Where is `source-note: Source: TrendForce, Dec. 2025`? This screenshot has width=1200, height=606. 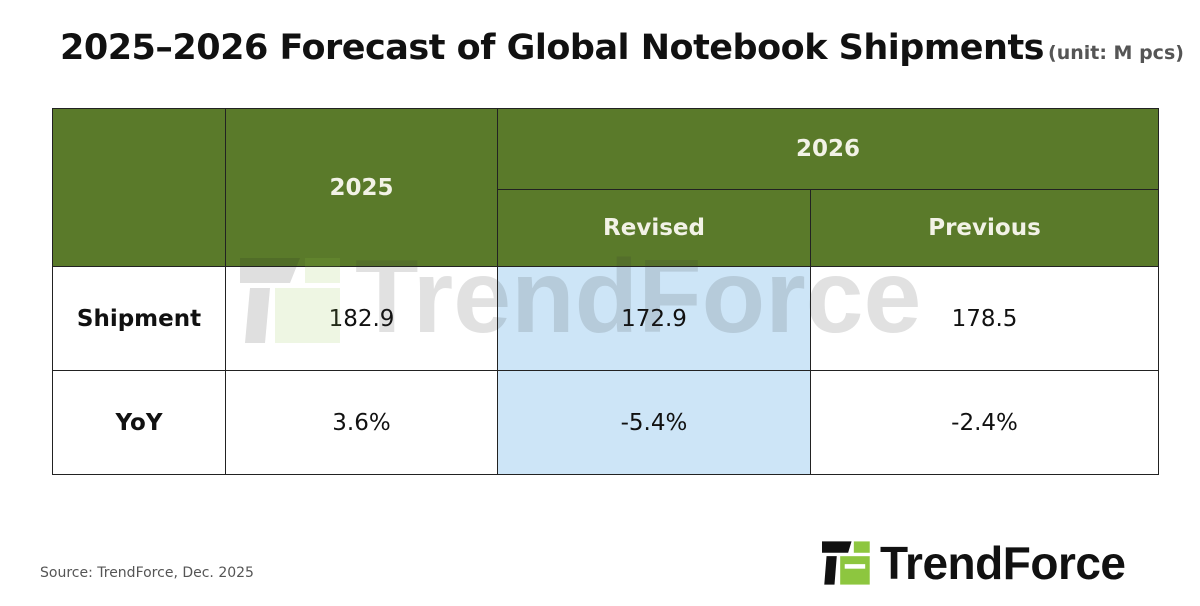
source-note: Source: TrendForce, Dec. 2025 is located at coordinates (147, 573).